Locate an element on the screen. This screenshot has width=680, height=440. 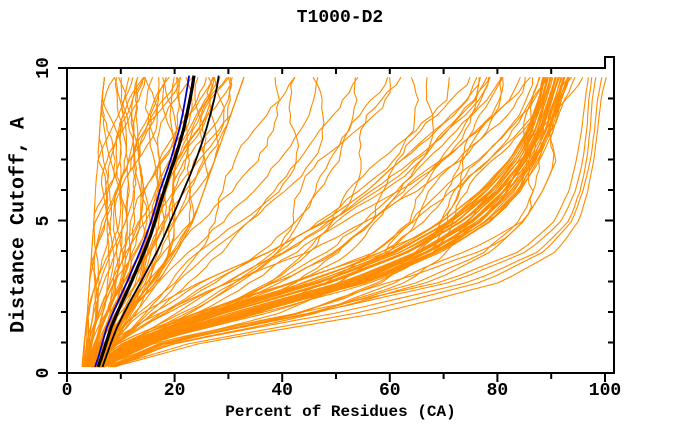
x-tick-label-0: 0 is located at coordinates (67, 391).